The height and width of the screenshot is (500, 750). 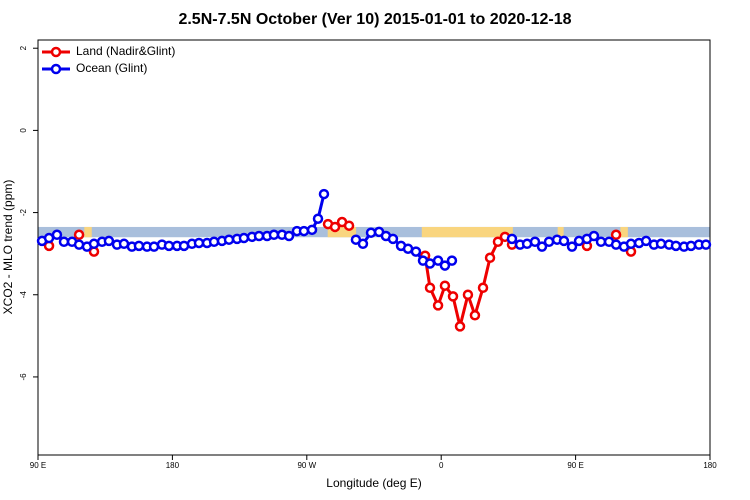 I want to click on y-axis-label: XCO2 - MLO trend (ppm), so click(x=8, y=247).